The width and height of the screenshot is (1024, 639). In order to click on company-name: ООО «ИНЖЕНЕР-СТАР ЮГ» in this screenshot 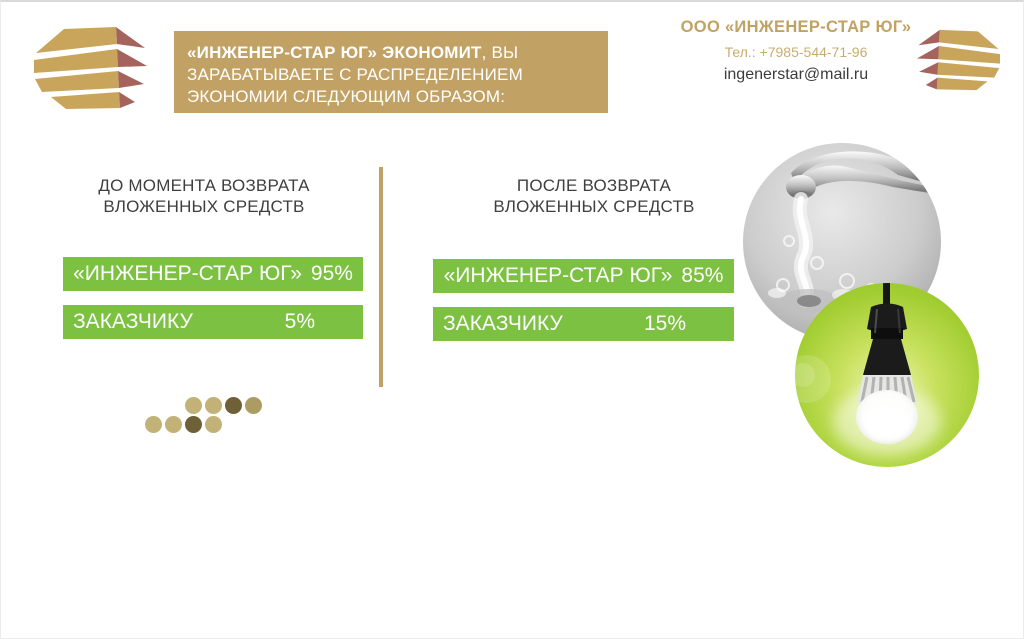, I will do `click(796, 27)`.